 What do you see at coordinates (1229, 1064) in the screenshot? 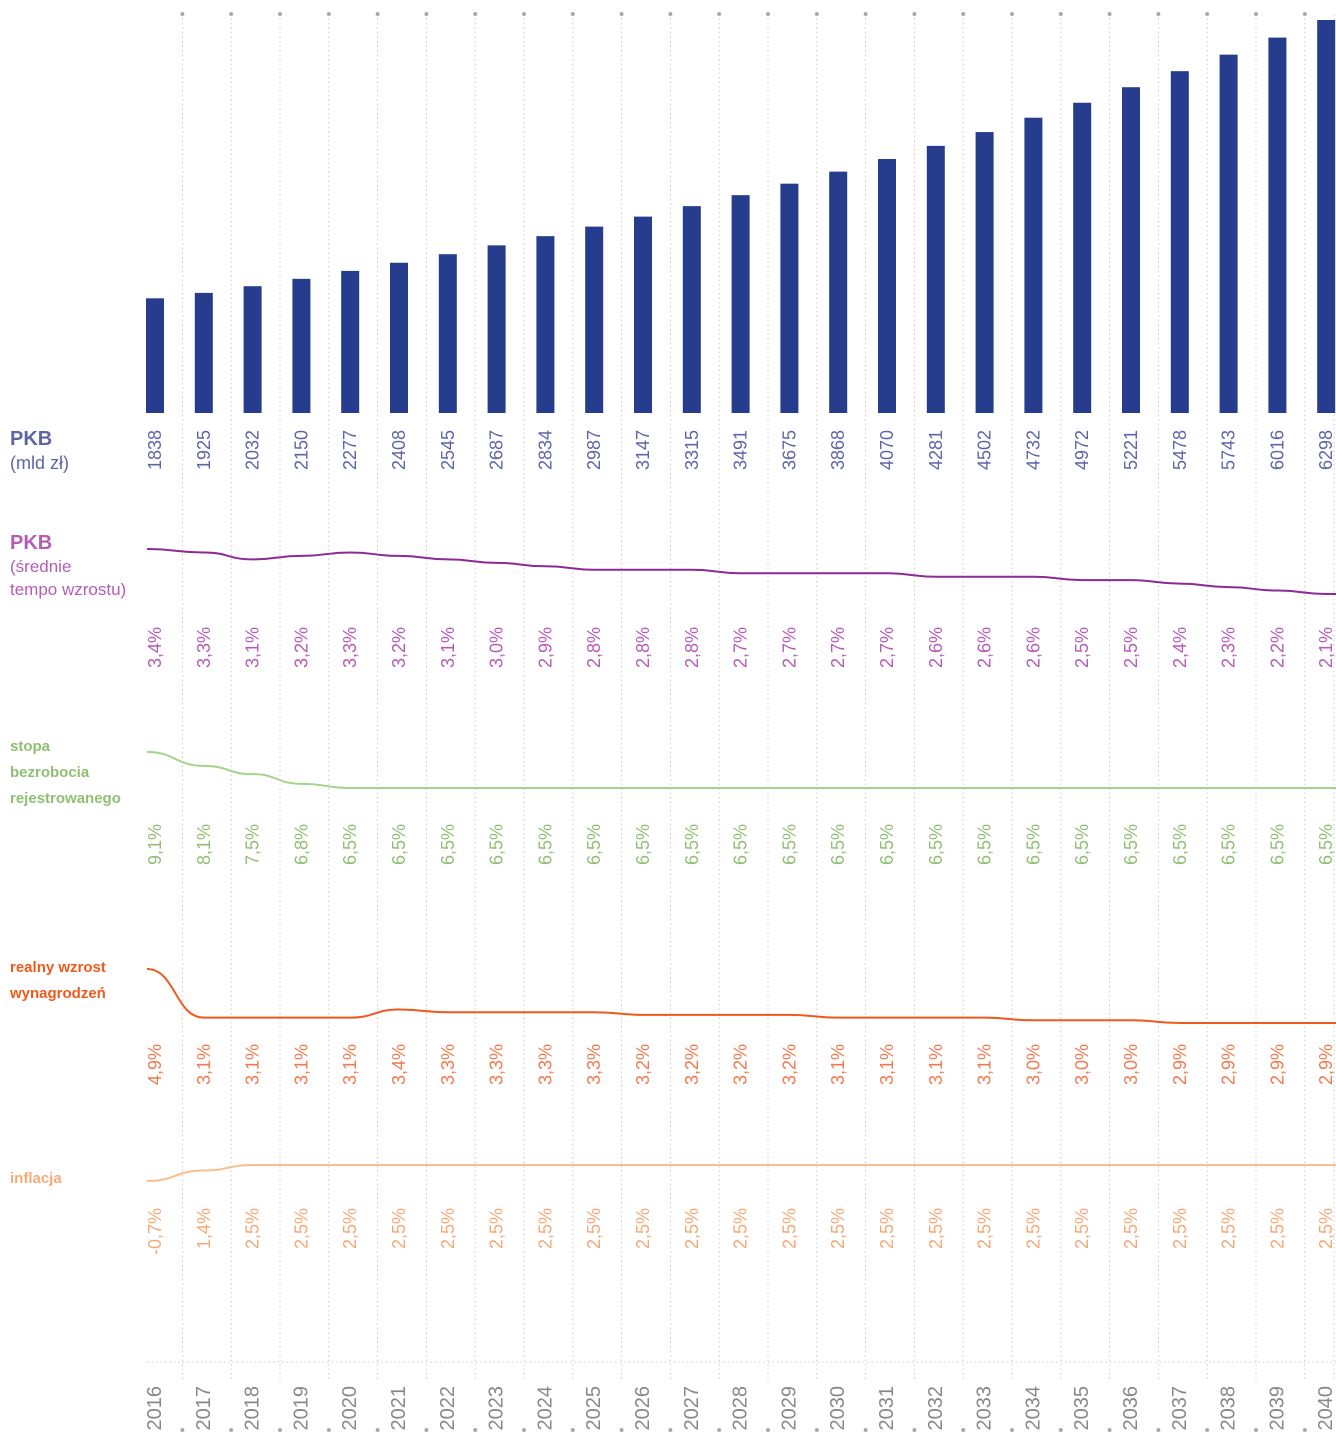
I see `wages-value-label: 2,9%` at bounding box center [1229, 1064].